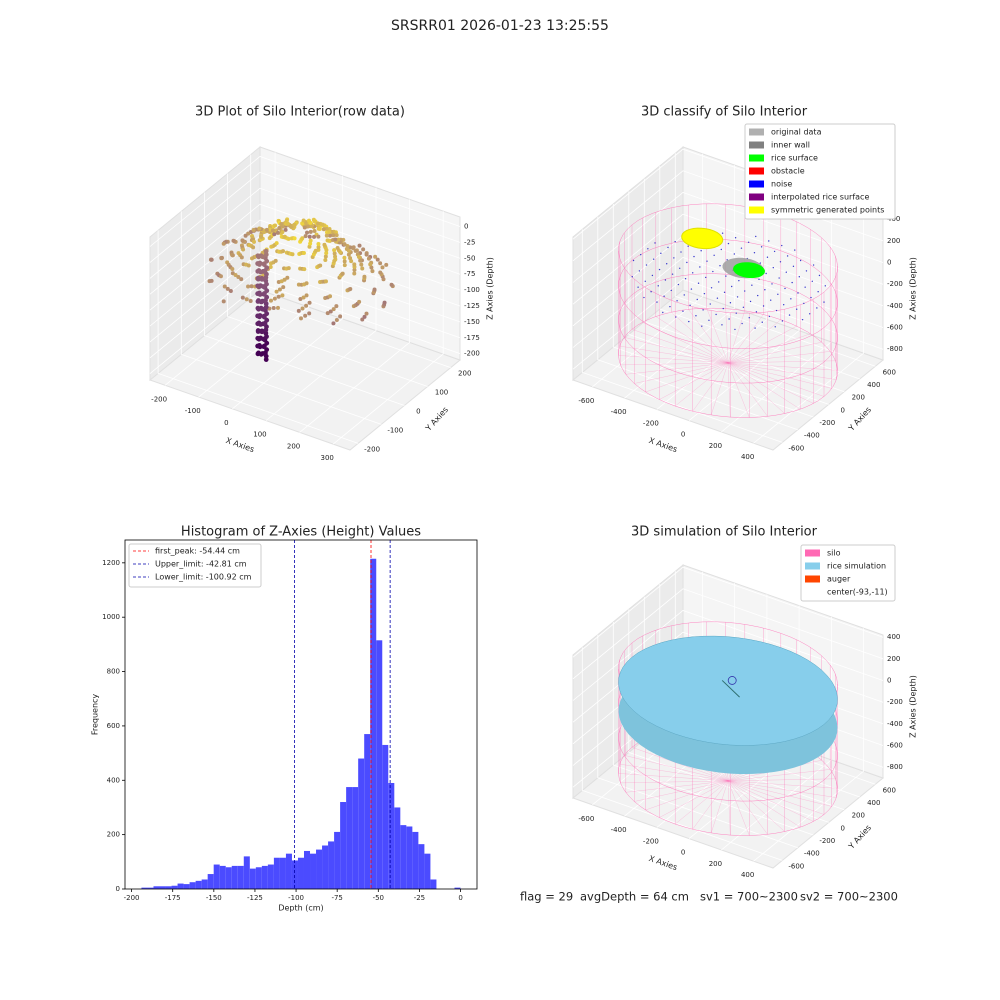 The height and width of the screenshot is (1000, 1000). I want to click on symmetric-points, so click(702, 238).